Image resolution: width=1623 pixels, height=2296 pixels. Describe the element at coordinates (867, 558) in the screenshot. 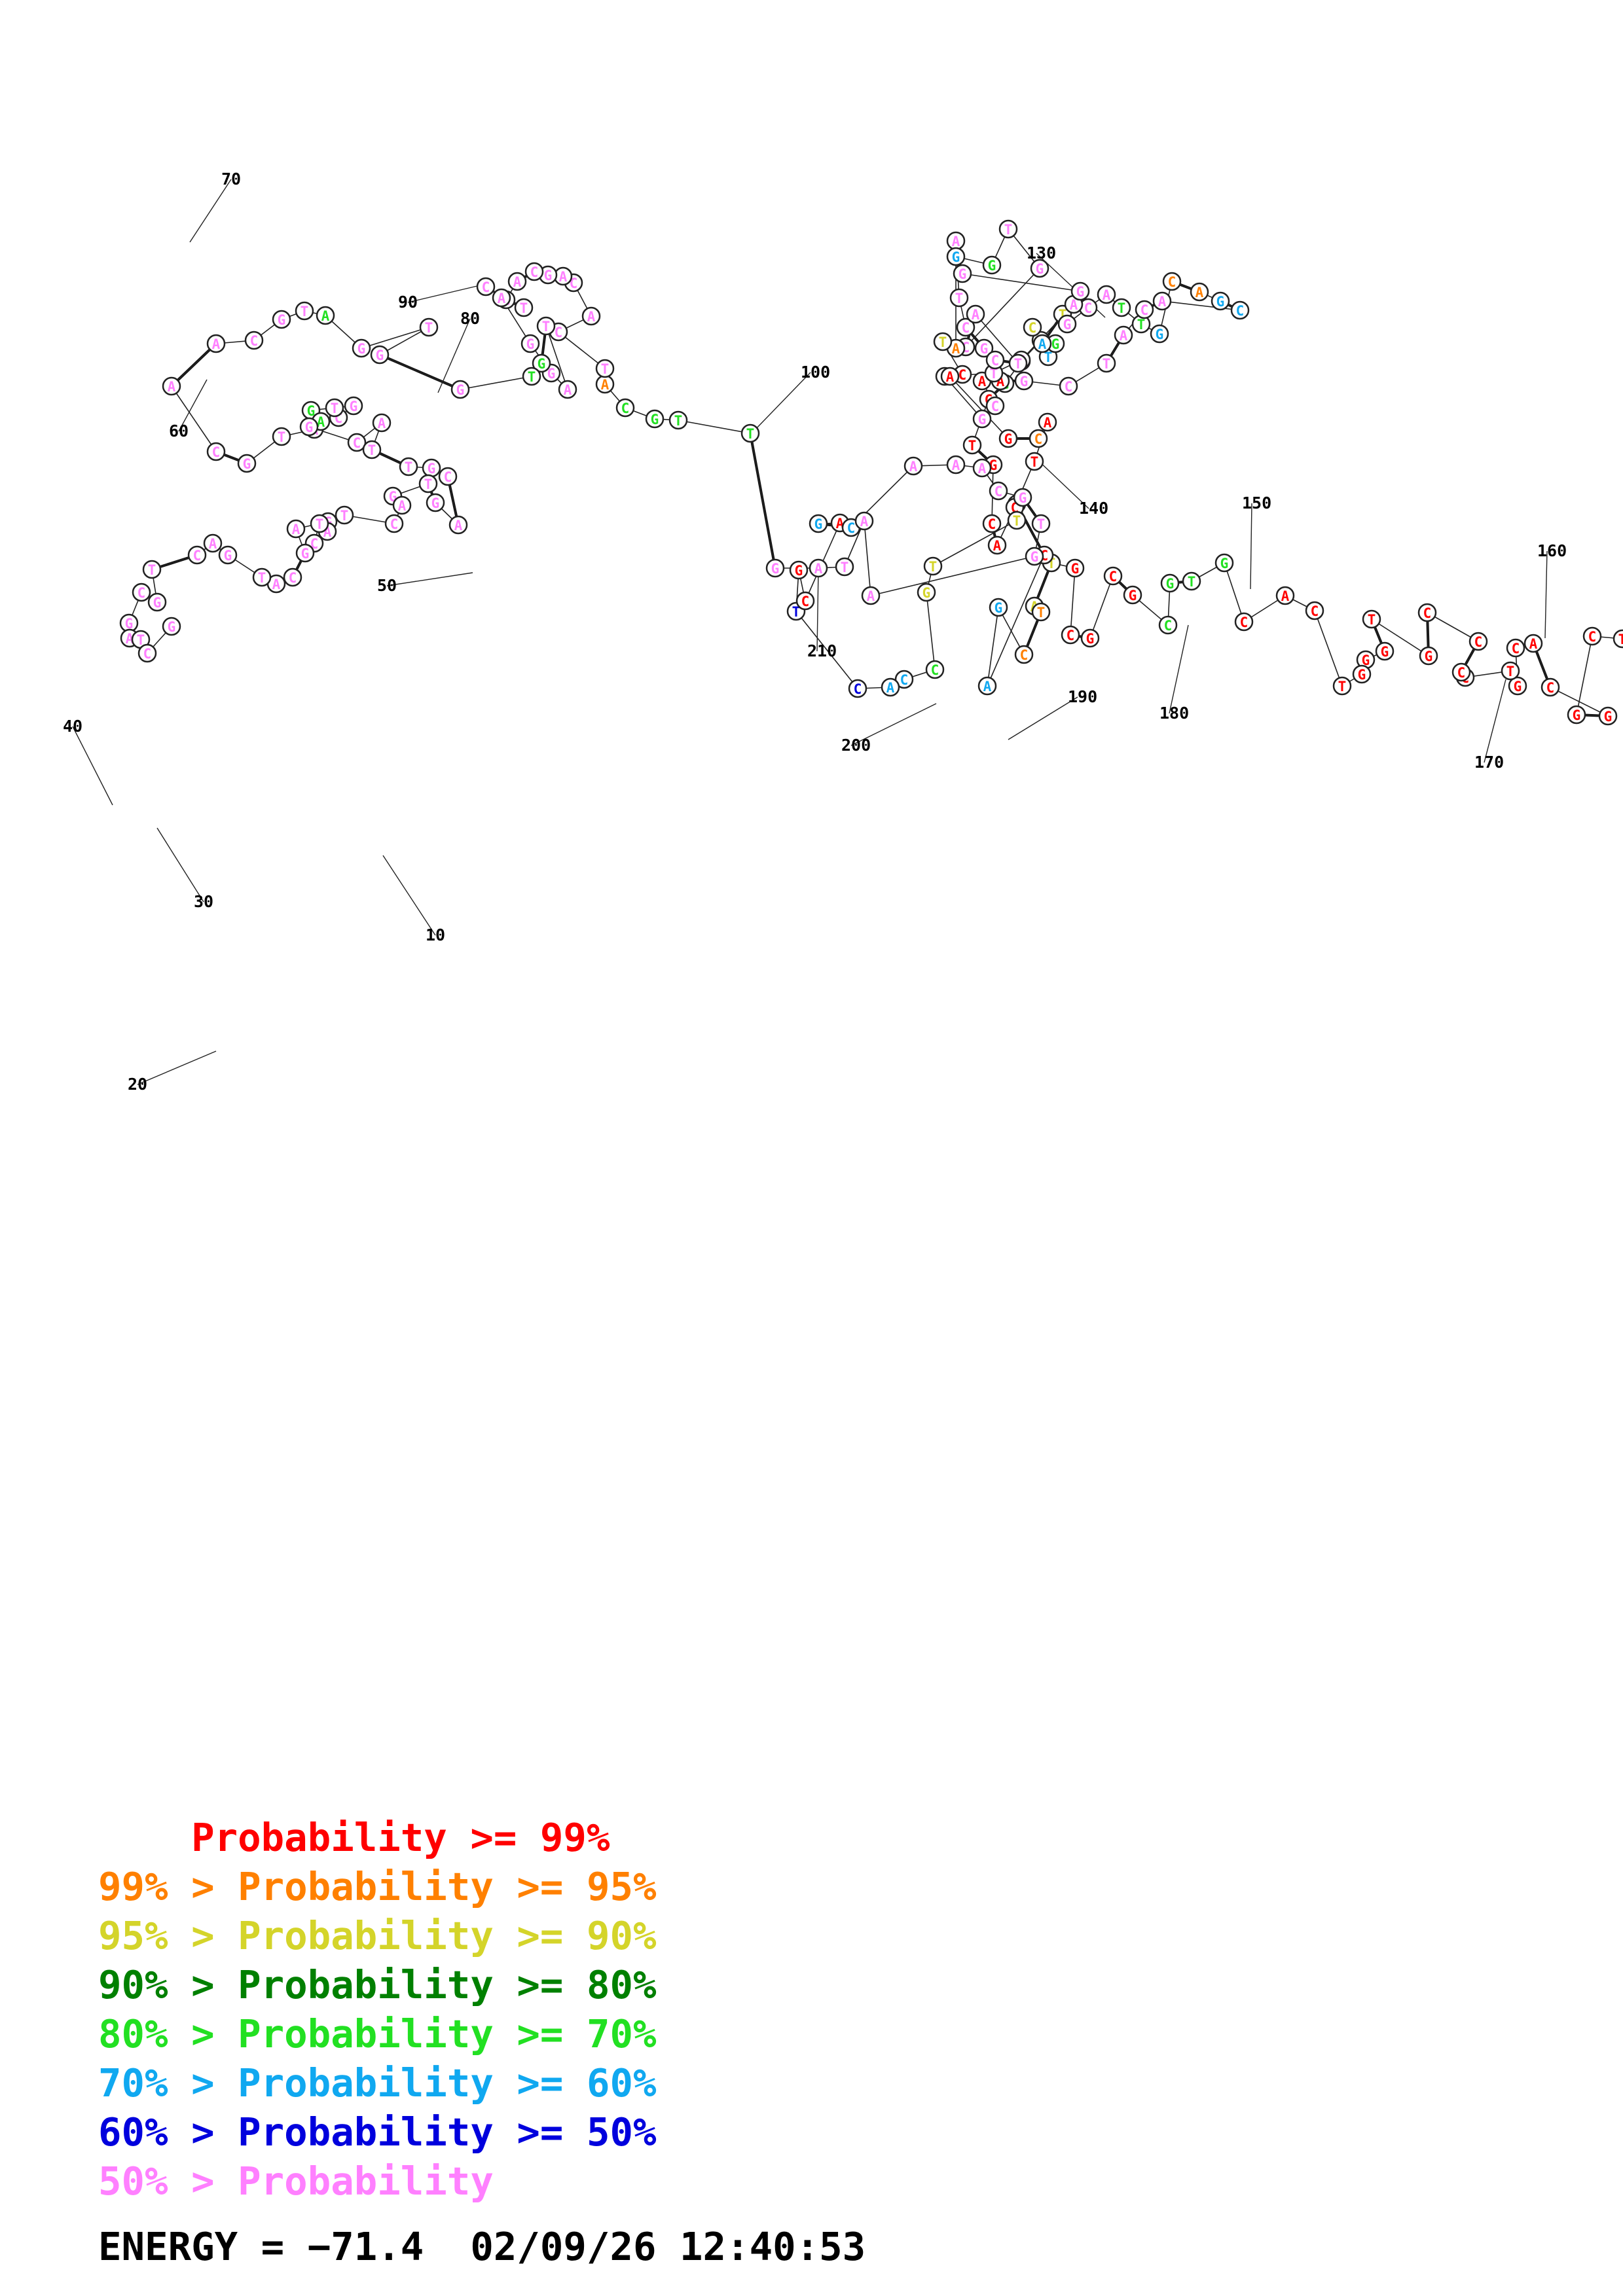

I see `backbone-segment` at that location.